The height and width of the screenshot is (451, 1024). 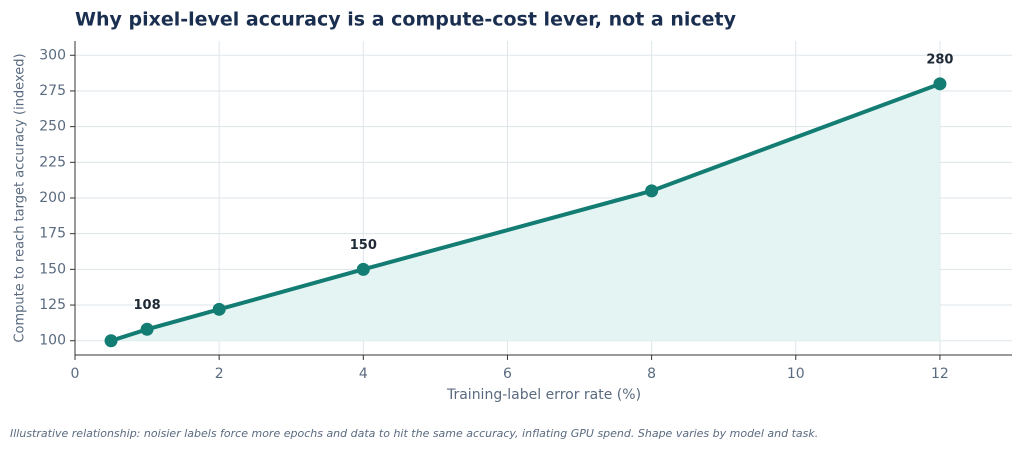 What do you see at coordinates (363, 245) in the screenshot?
I see `data-label: 150` at bounding box center [363, 245].